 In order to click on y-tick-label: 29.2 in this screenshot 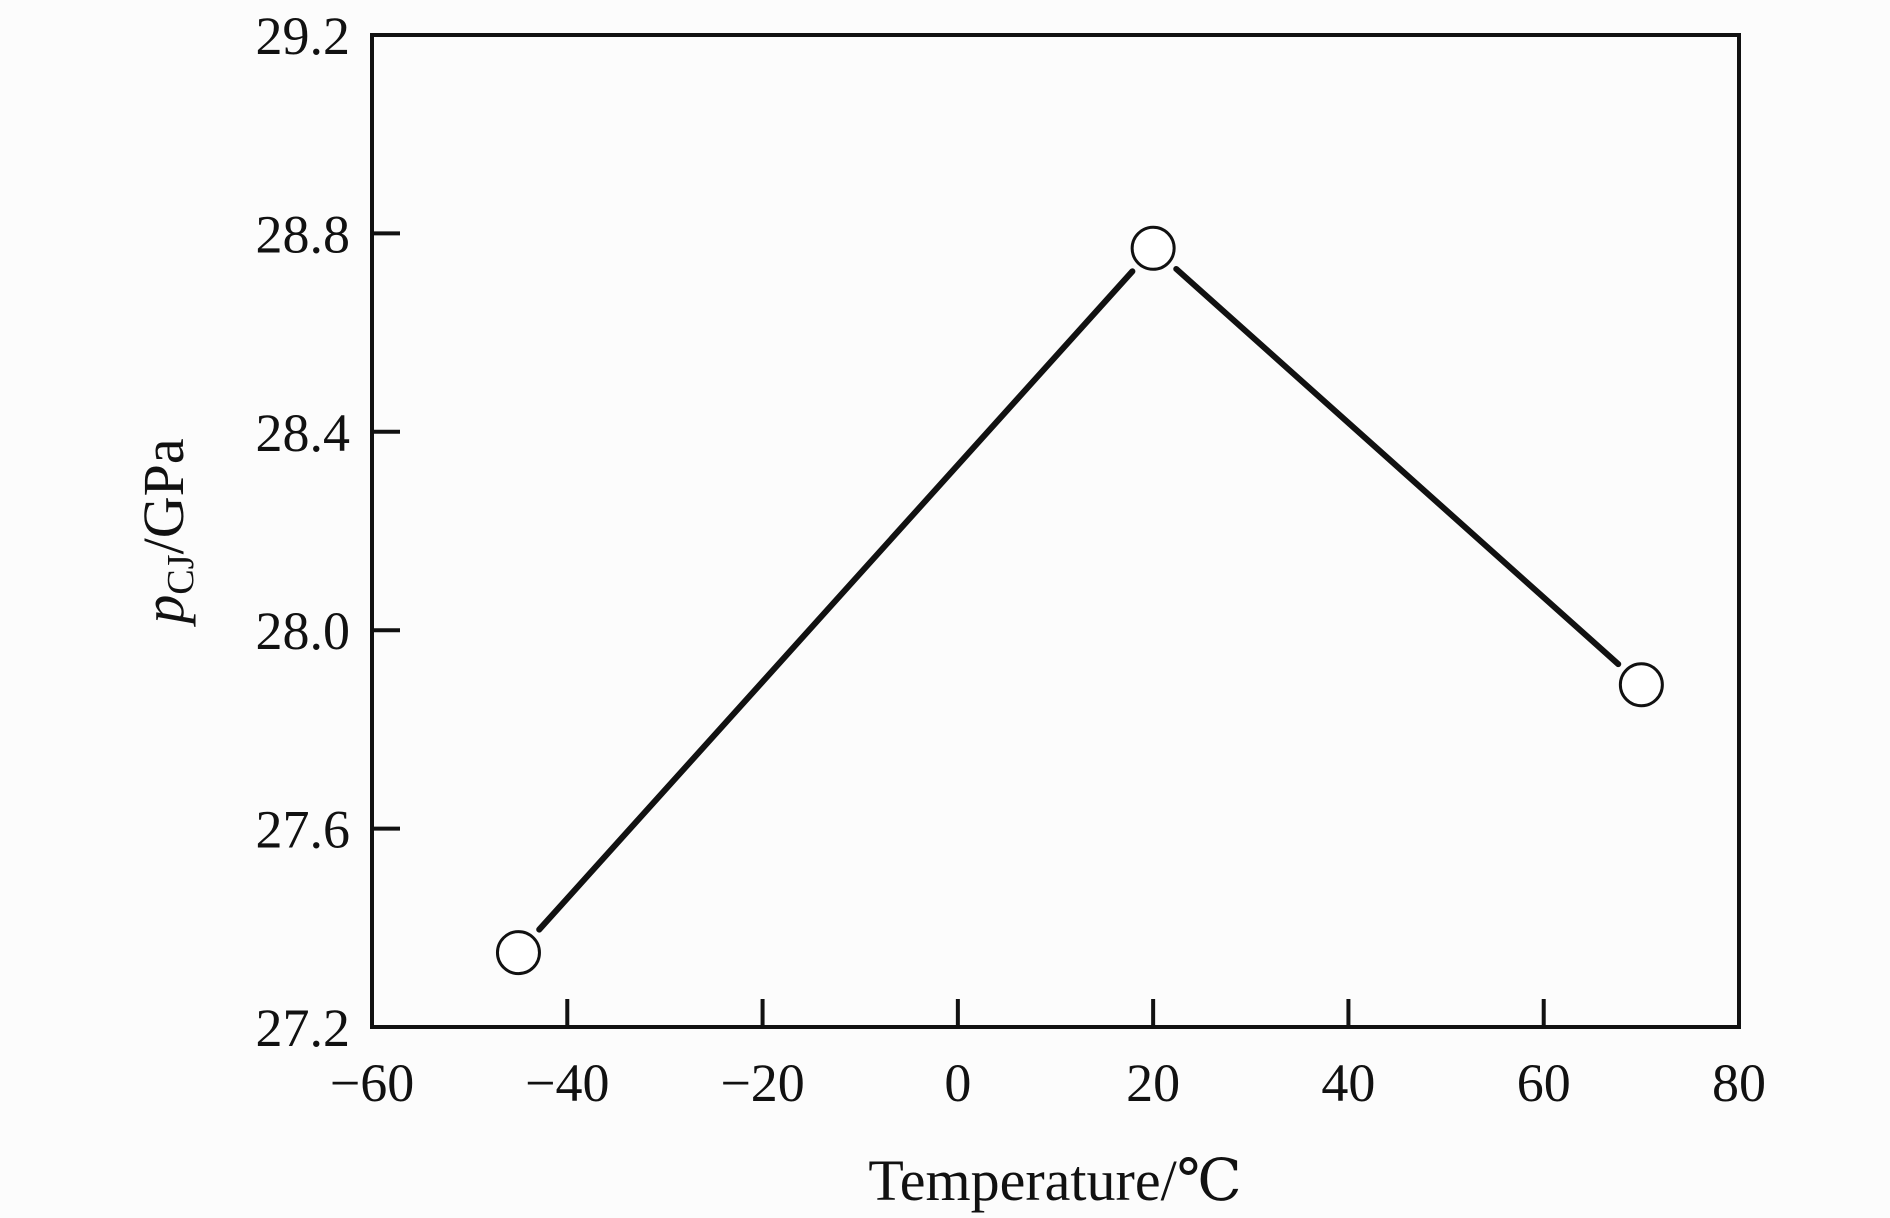, I will do `click(303, 36)`.